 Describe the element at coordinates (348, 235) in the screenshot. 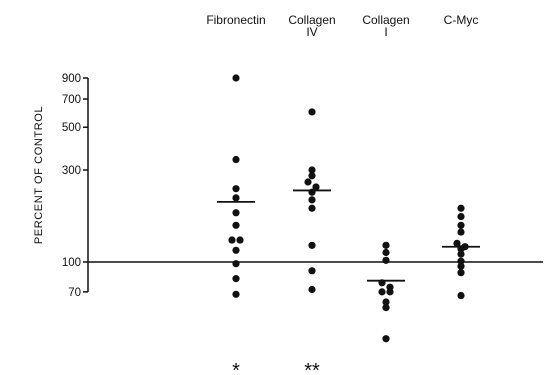

I see `mean-markers` at that location.